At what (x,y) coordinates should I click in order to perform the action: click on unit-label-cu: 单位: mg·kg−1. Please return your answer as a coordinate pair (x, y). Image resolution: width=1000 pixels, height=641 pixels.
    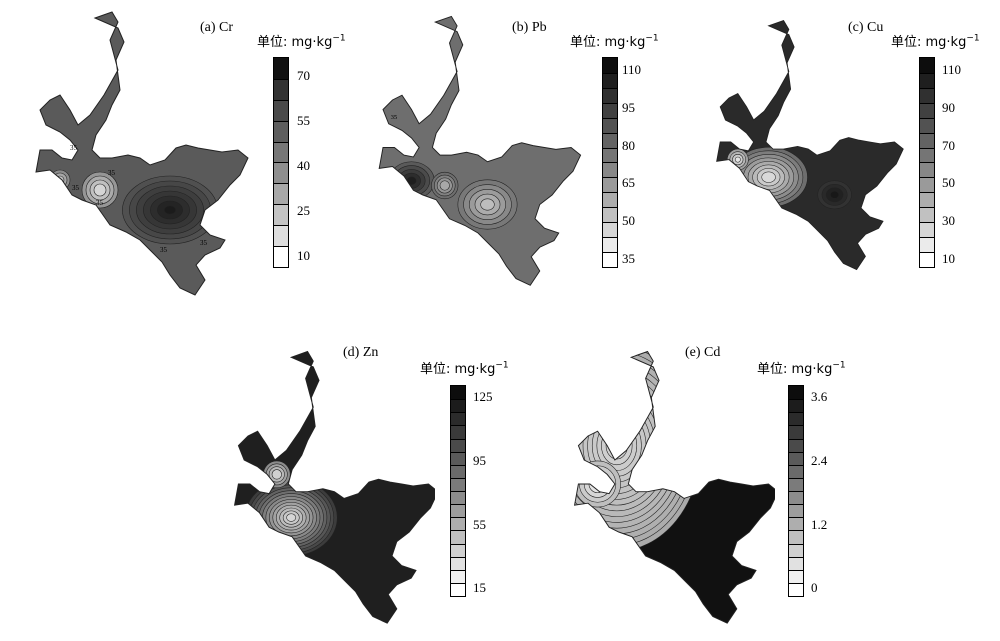
    Looking at the image, I should click on (935, 41).